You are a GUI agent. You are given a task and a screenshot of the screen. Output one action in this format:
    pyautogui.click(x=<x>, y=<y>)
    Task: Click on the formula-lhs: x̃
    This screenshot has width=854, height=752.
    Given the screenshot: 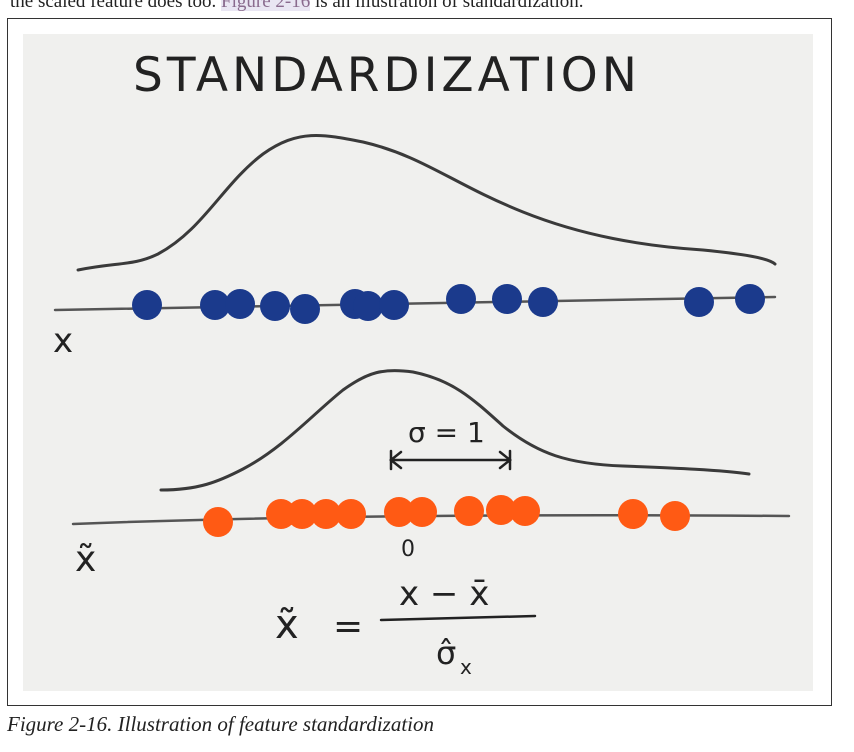 What is the action you would take?
    pyautogui.click(x=287, y=625)
    